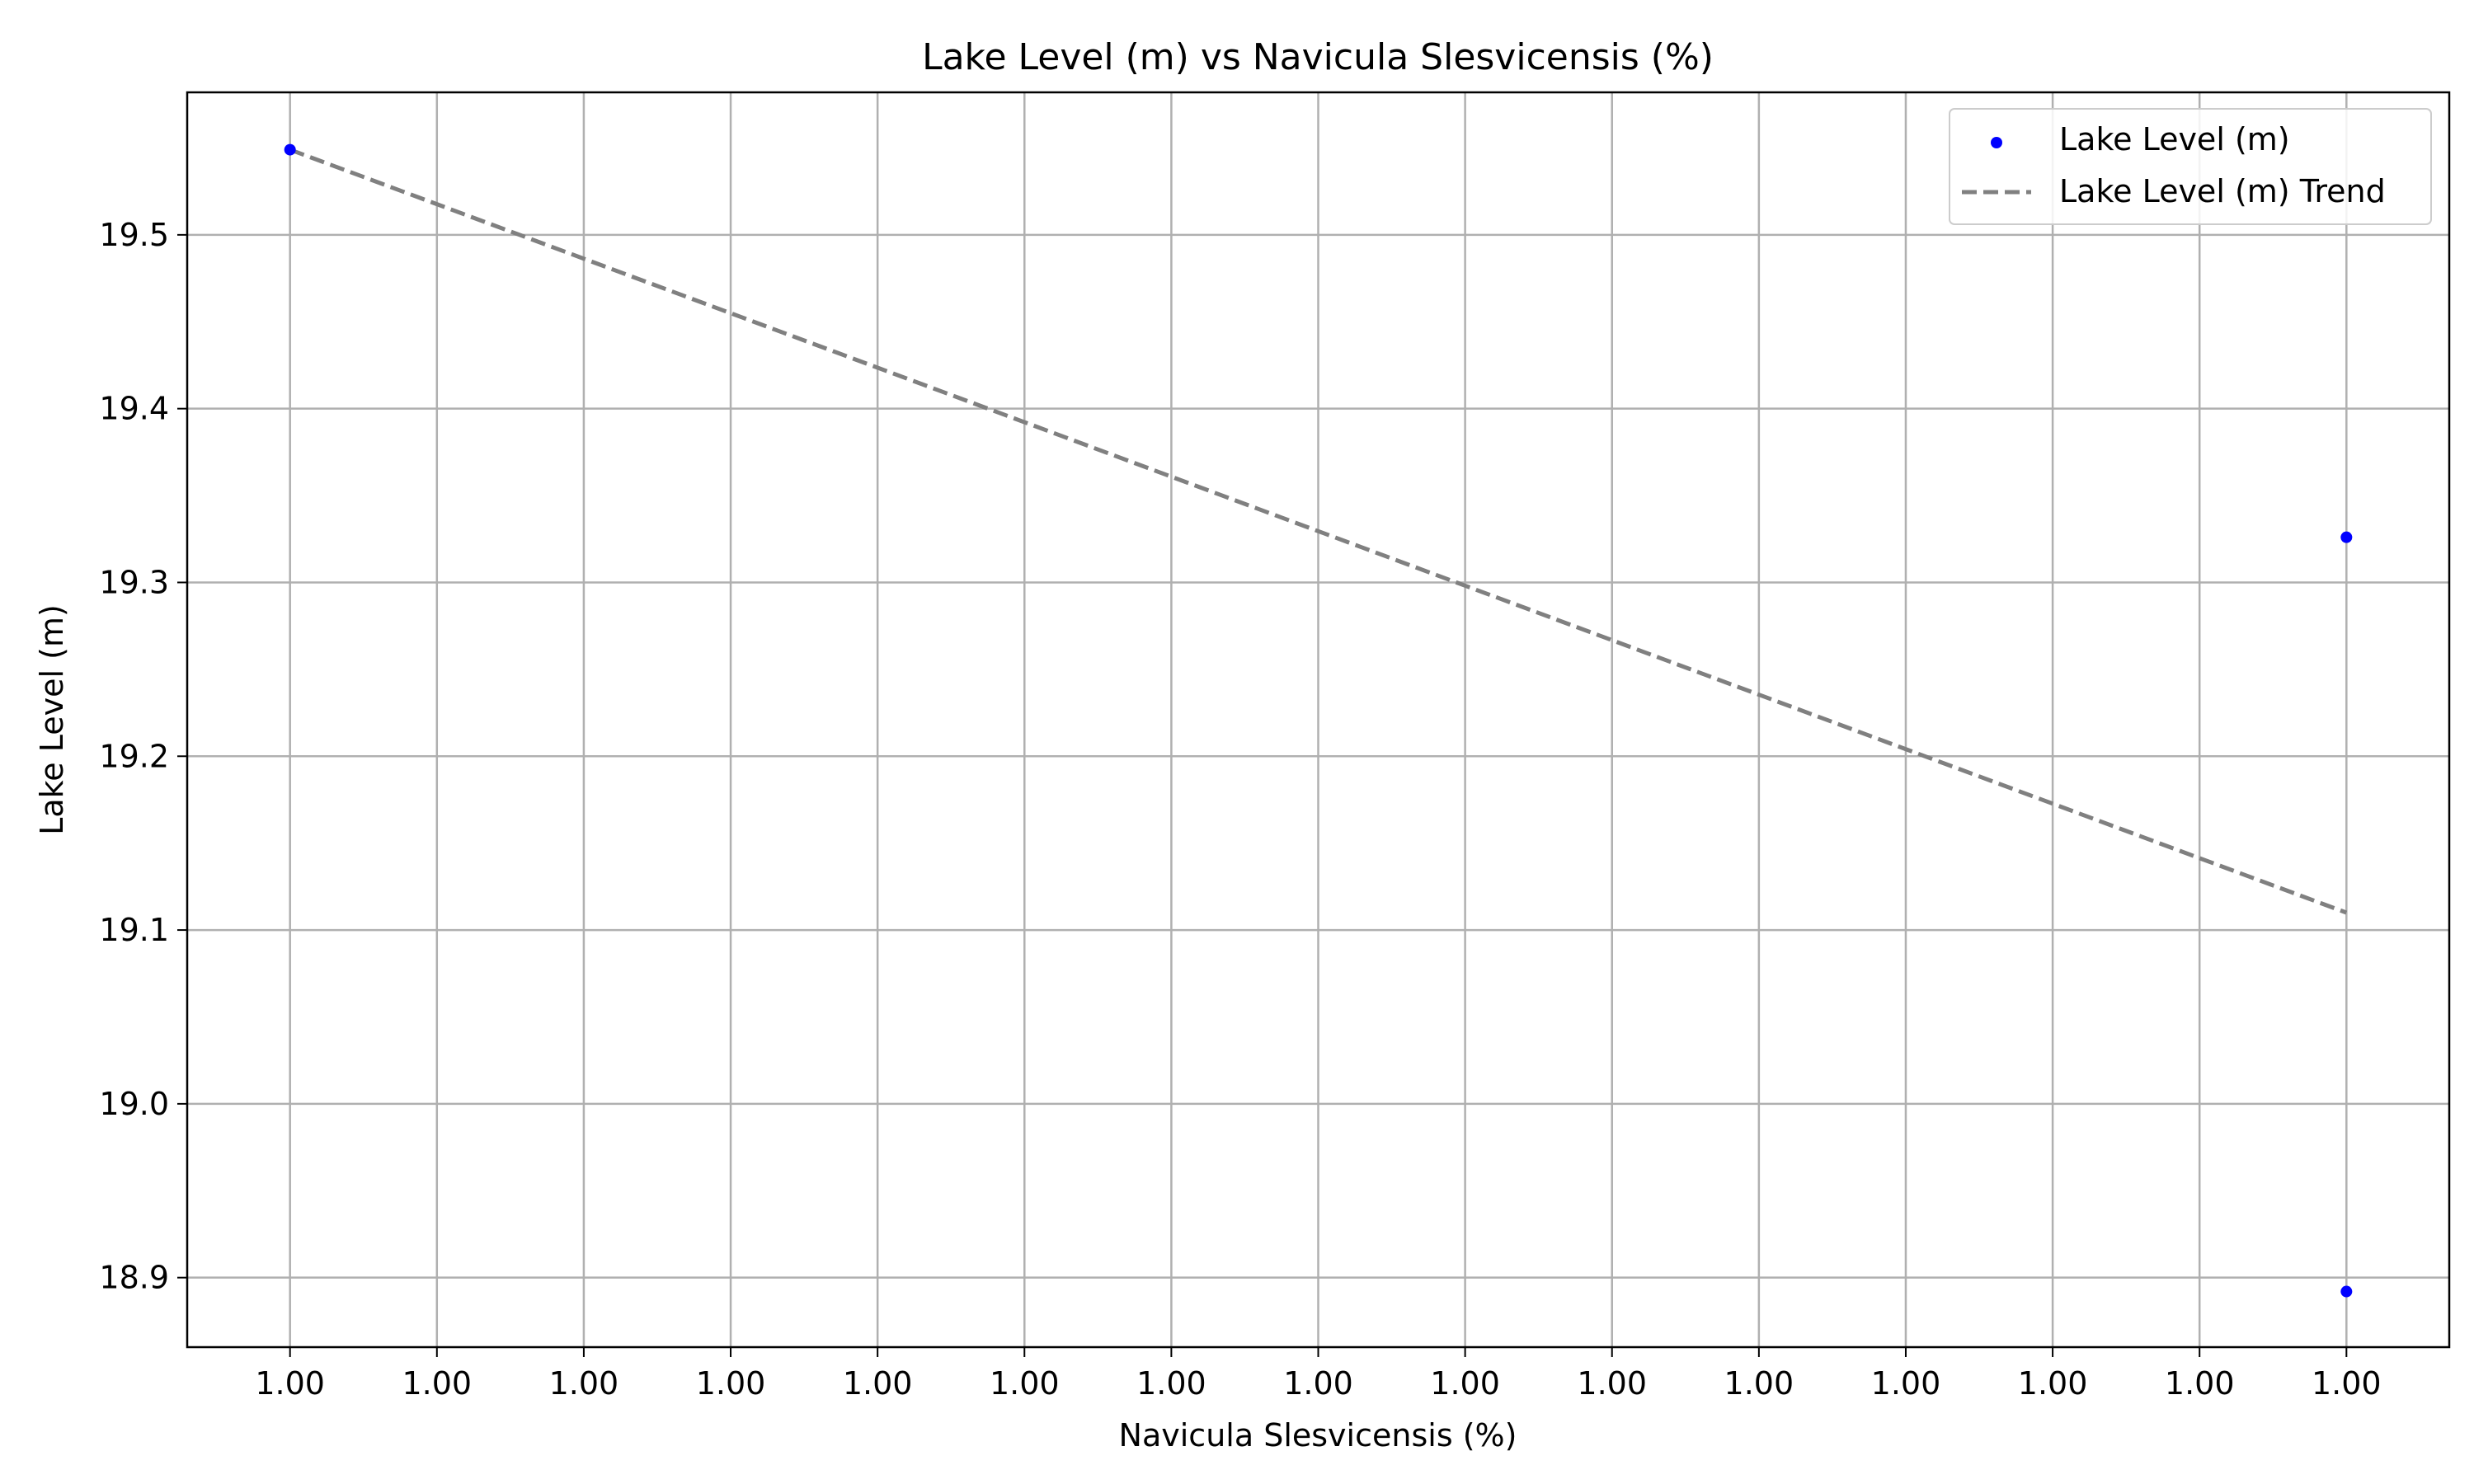 The width and height of the screenshot is (2474, 1484). I want to click on legend-frame, so click(2190, 166).